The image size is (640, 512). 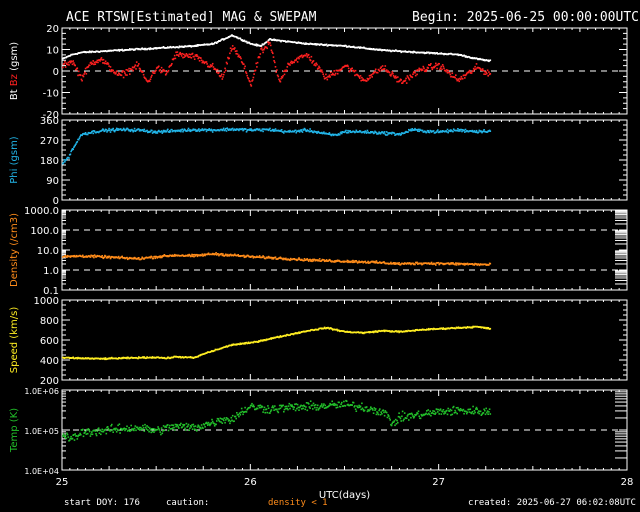 What do you see at coordinates (44, 231) in the screenshot?
I see `density-ytick-label: 100.0` at bounding box center [44, 231].